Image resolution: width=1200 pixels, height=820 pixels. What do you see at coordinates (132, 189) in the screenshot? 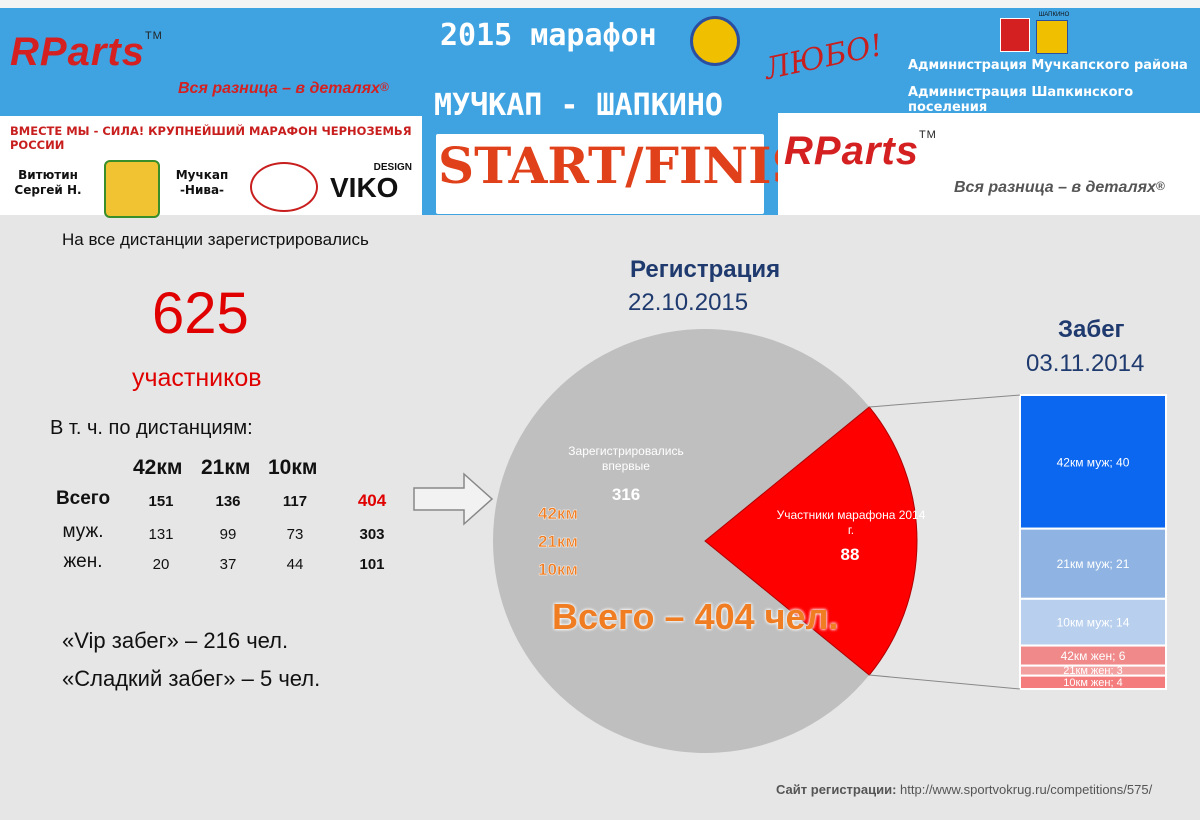
I see `seeds-logo-icon` at bounding box center [132, 189].